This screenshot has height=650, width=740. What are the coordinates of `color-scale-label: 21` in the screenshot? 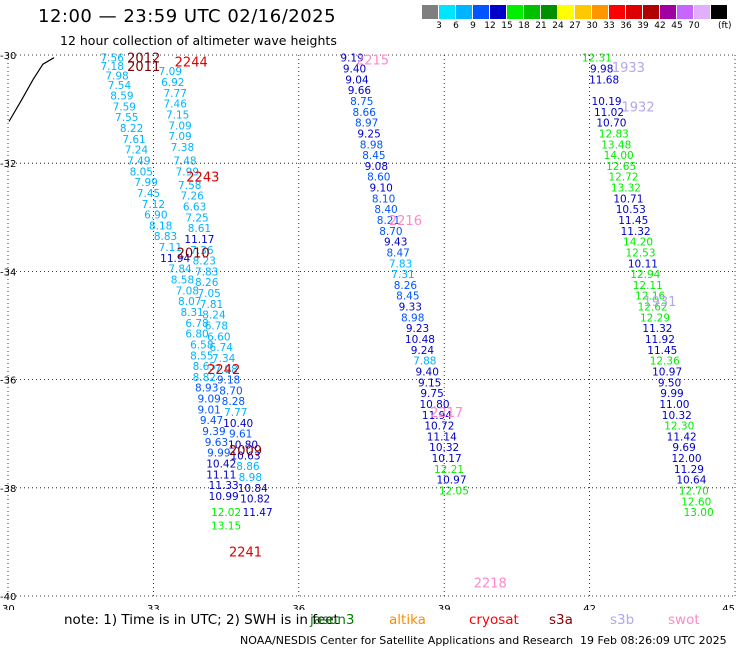 It's located at (541, 26).